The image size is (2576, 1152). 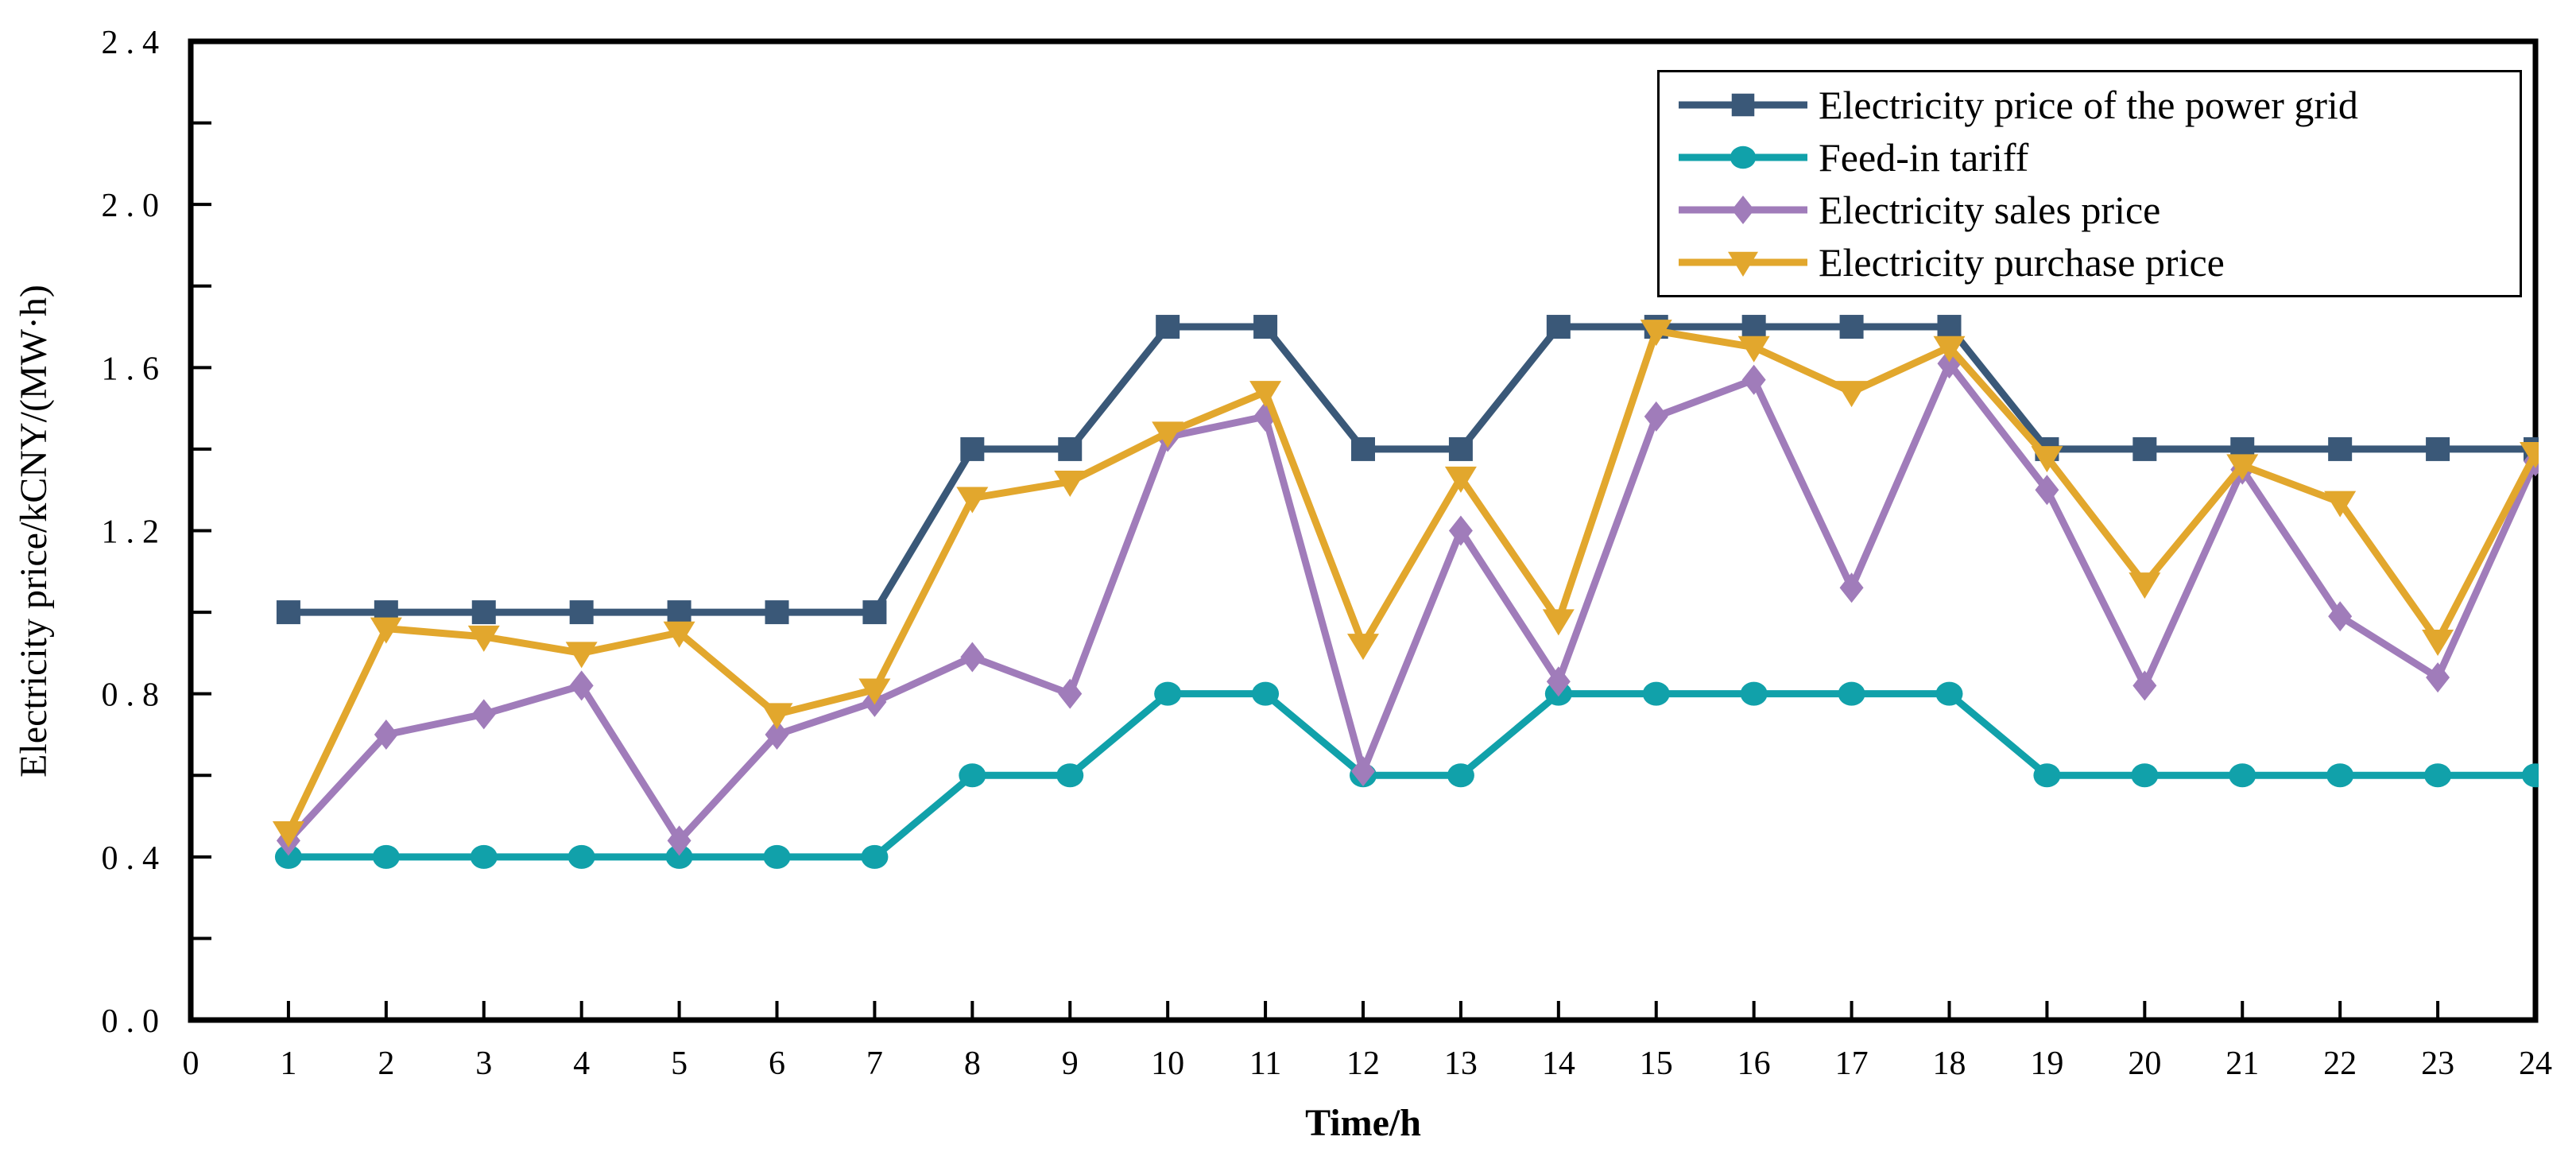 What do you see at coordinates (2144, 1063) in the screenshot?
I see `x-tick-label: 20` at bounding box center [2144, 1063].